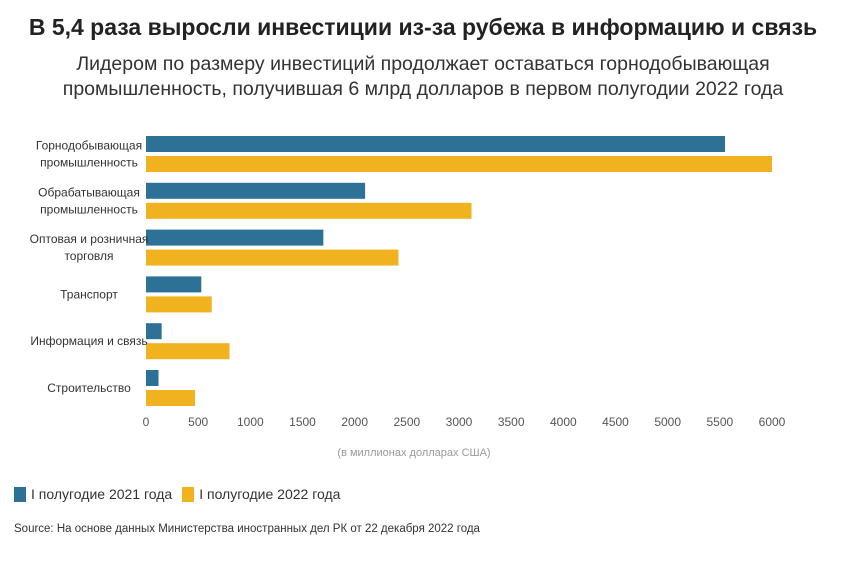 The image size is (846, 565). What do you see at coordinates (20, 494) in the screenshot?
I see `legend-swatch-2021` at bounding box center [20, 494].